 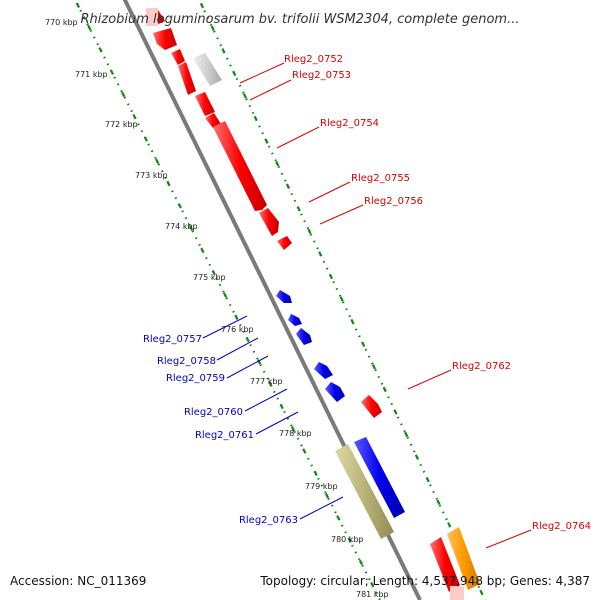 I want to click on gene-label-reverse: Rleg2_0761, so click(x=224, y=435).